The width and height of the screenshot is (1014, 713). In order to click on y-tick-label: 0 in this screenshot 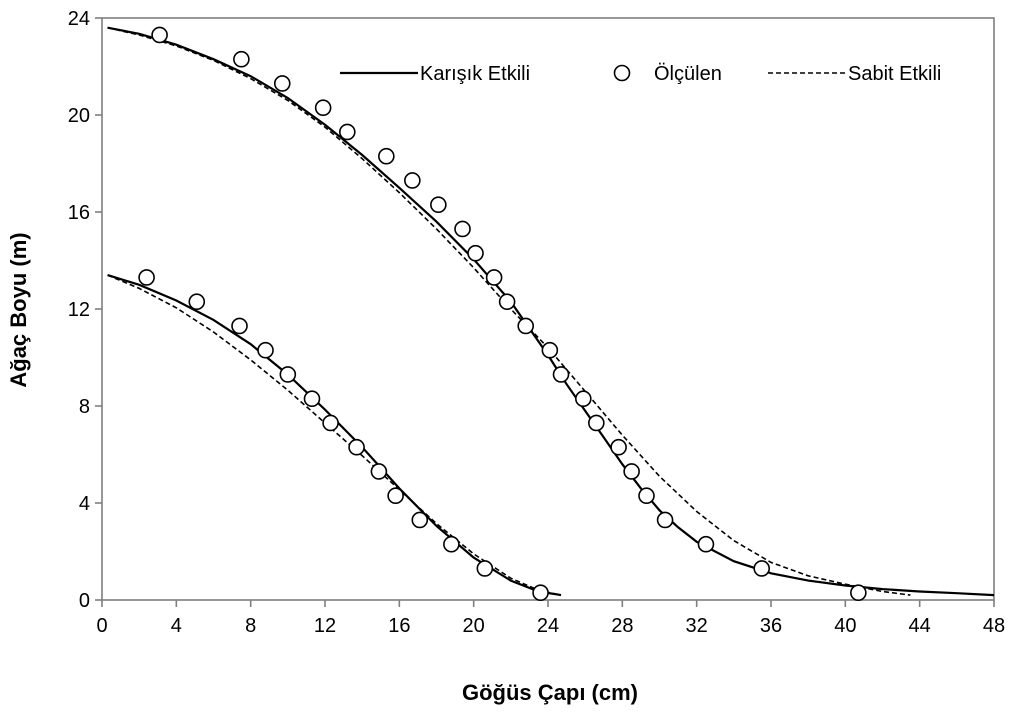, I will do `click(84, 601)`.